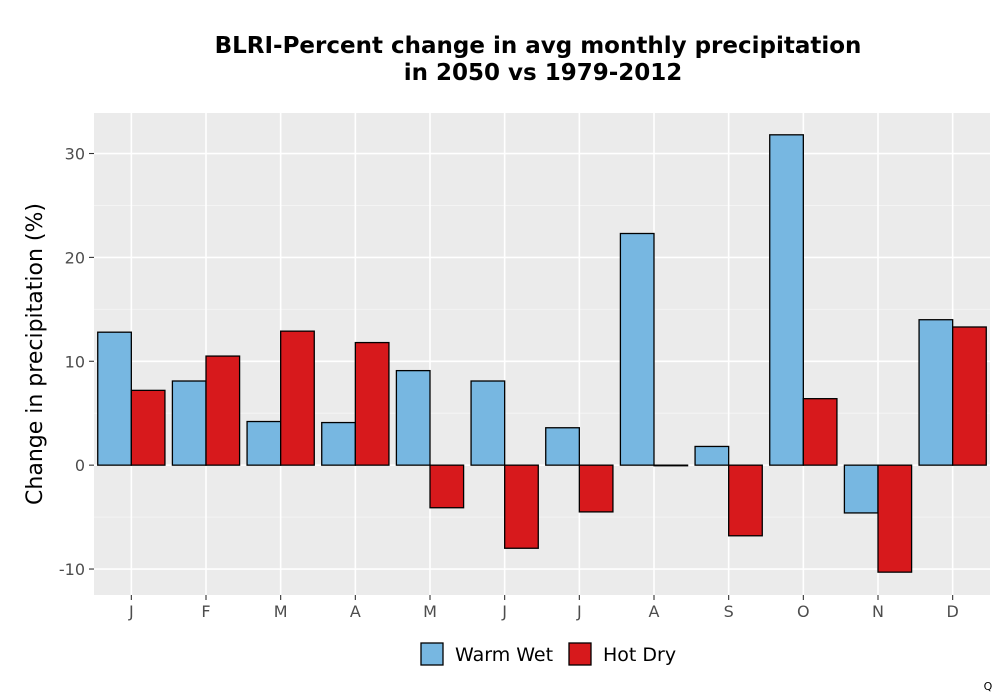 Image resolution: width=1000 pixels, height=700 pixels. I want to click on y-tick-label: 10, so click(75, 361).